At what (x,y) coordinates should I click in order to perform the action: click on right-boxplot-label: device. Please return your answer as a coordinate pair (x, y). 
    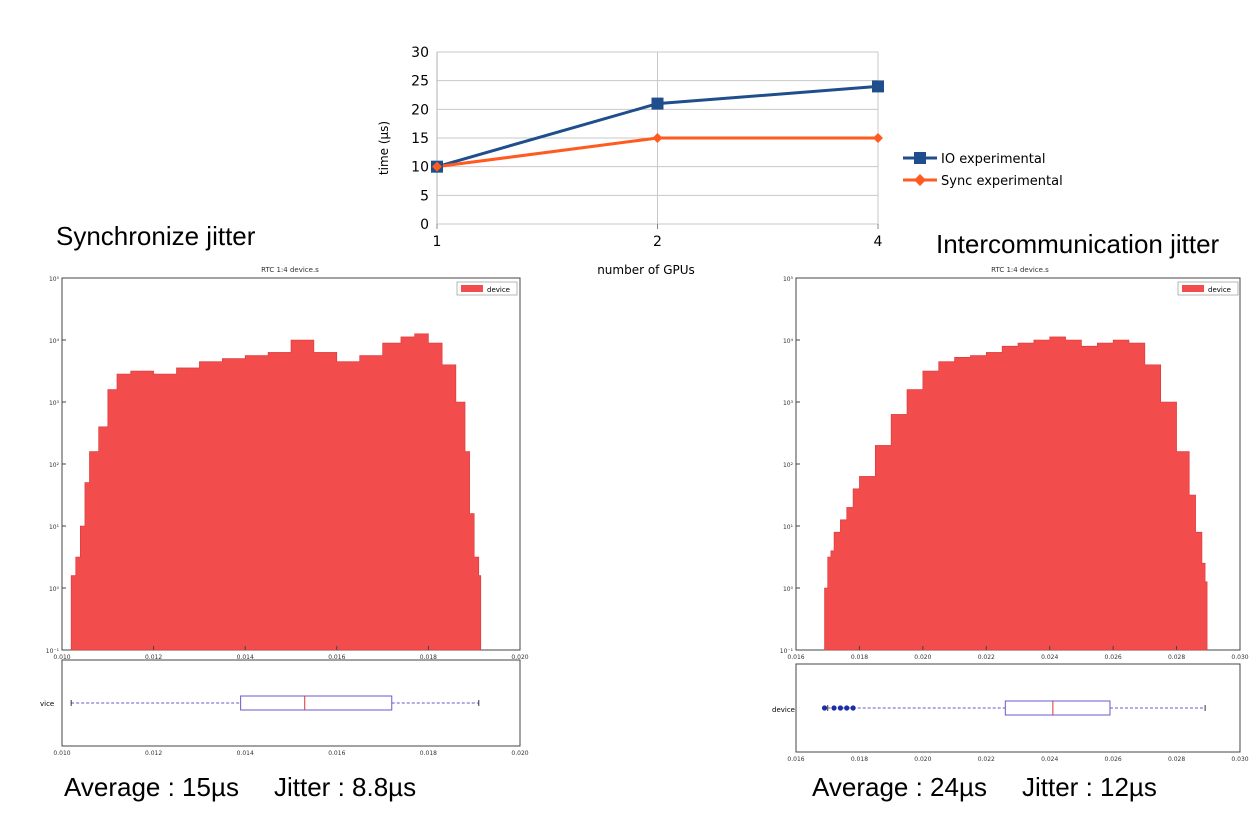
    Looking at the image, I should click on (783, 710).